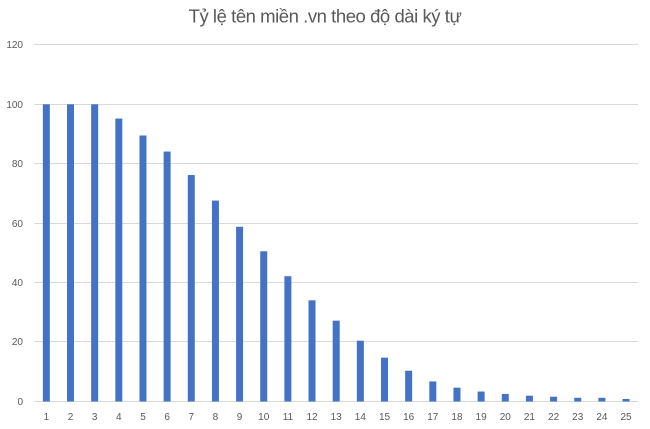  Describe the element at coordinates (337, 417) in the screenshot. I see `svg-text: 13` at that location.